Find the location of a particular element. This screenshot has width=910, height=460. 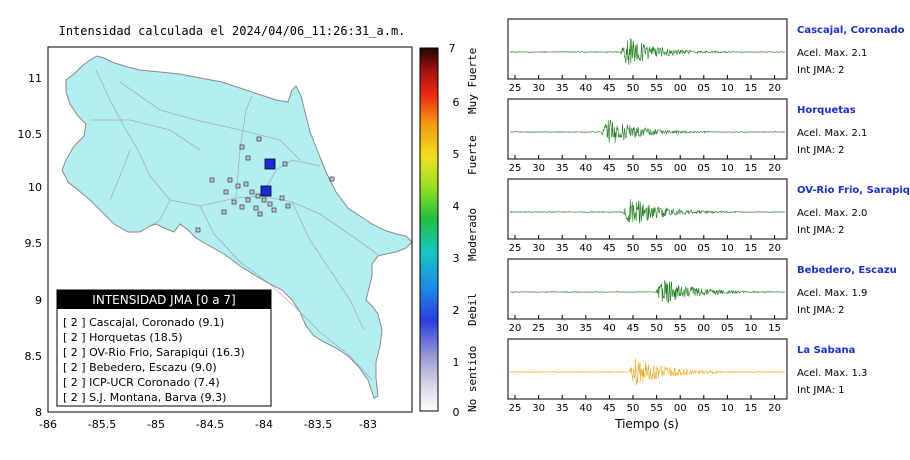

colorbar-category: Debil is located at coordinates (472, 309).